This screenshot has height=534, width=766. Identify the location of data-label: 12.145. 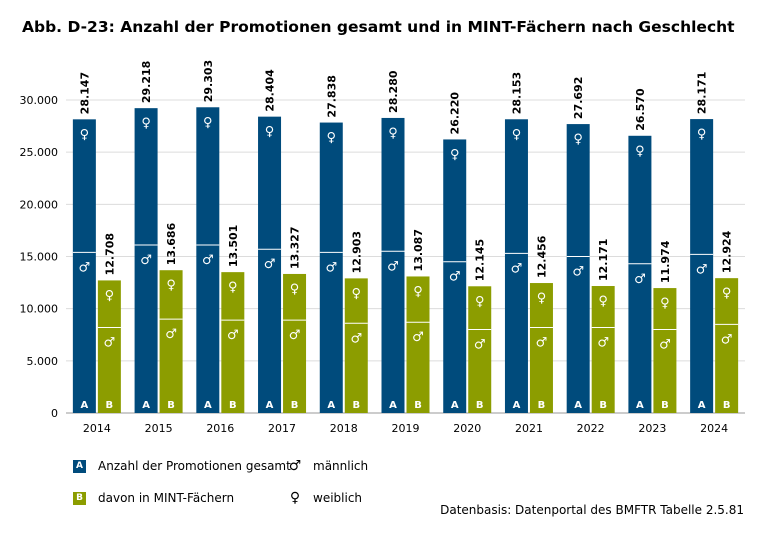
(480, 260).